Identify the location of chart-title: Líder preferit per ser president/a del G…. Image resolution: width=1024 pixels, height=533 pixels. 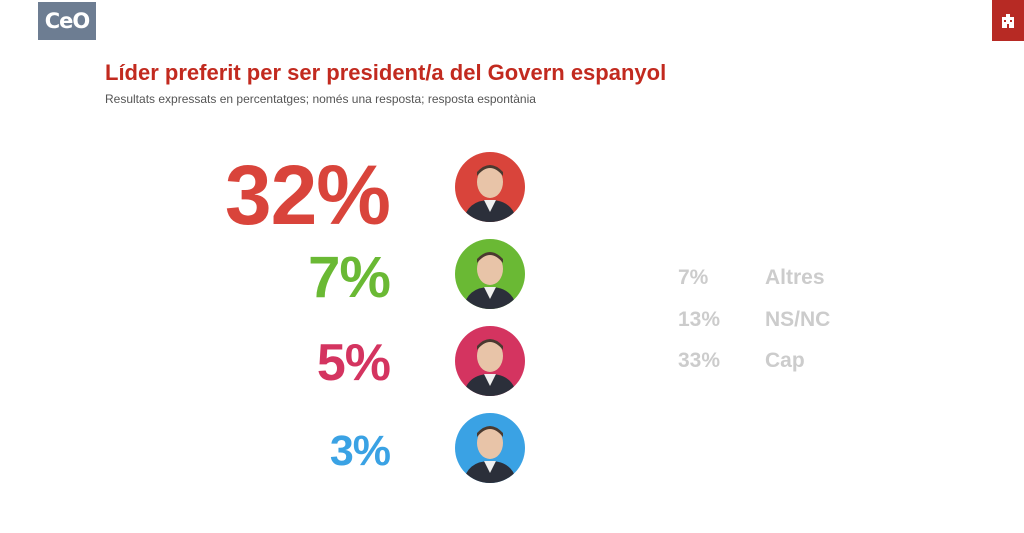
(386, 72).